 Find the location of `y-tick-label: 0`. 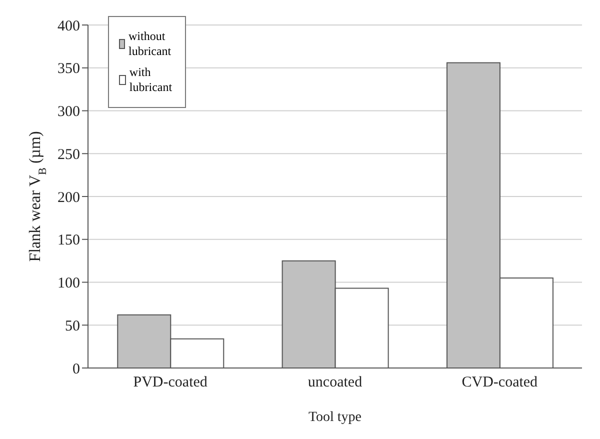

y-tick-label: 0 is located at coordinates (76, 369).